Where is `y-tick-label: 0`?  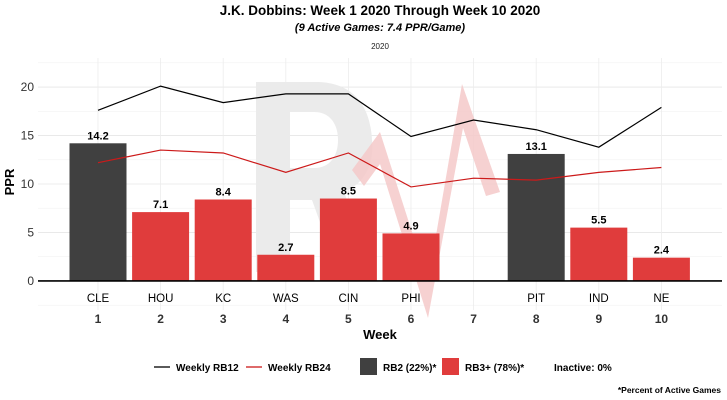 y-tick-label: 0 is located at coordinates (30, 281).